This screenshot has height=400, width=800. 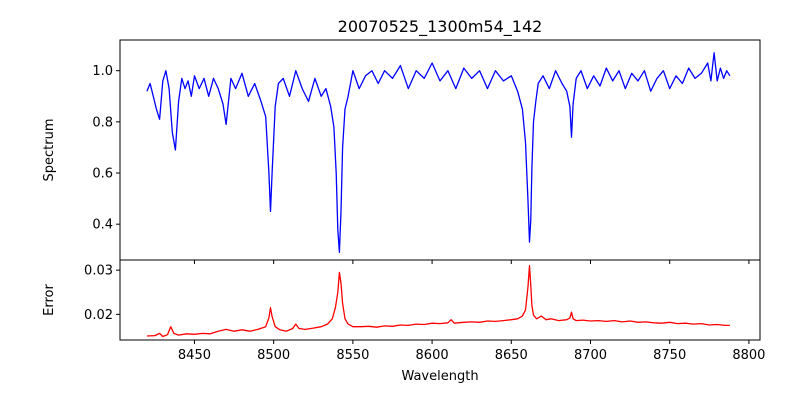 What do you see at coordinates (440, 27) in the screenshot?
I see `chart-title: 20070525_1300m54_142` at bounding box center [440, 27].